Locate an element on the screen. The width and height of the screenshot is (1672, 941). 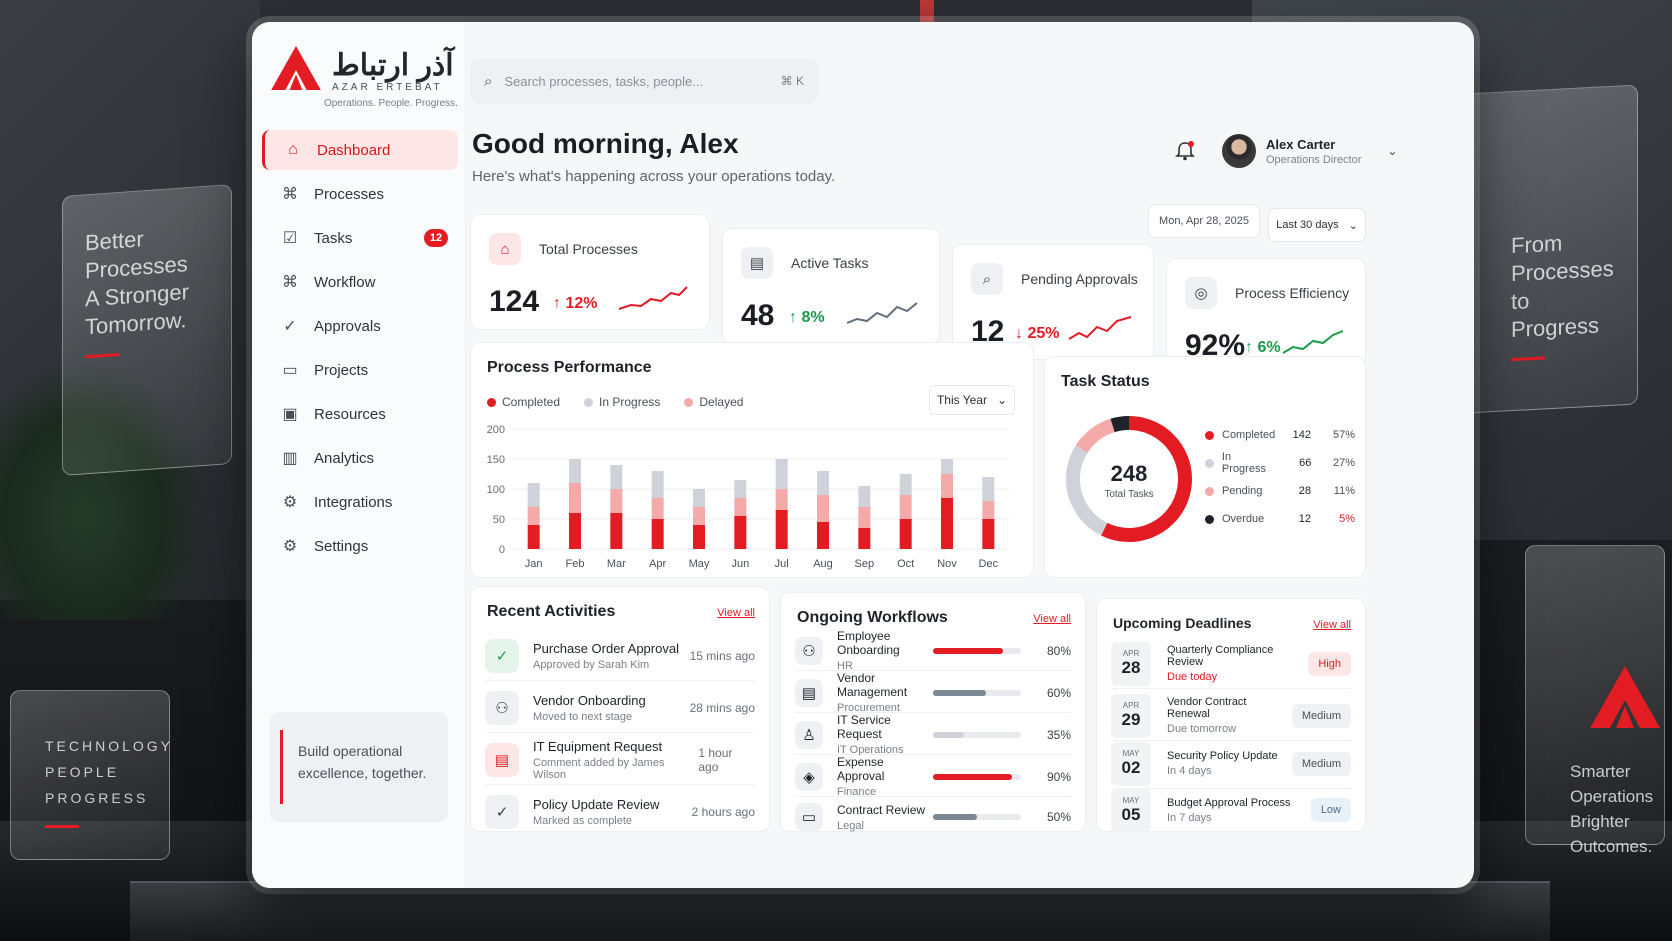
legend-label: Pending is located at coordinates (1242, 491).